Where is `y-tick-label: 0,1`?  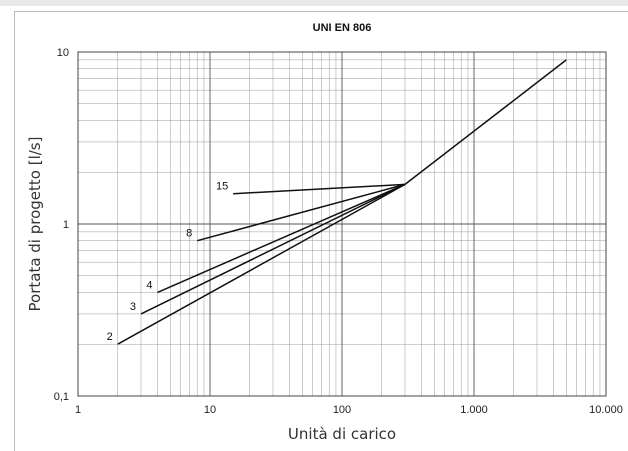 y-tick-label: 0,1 is located at coordinates (61, 397).